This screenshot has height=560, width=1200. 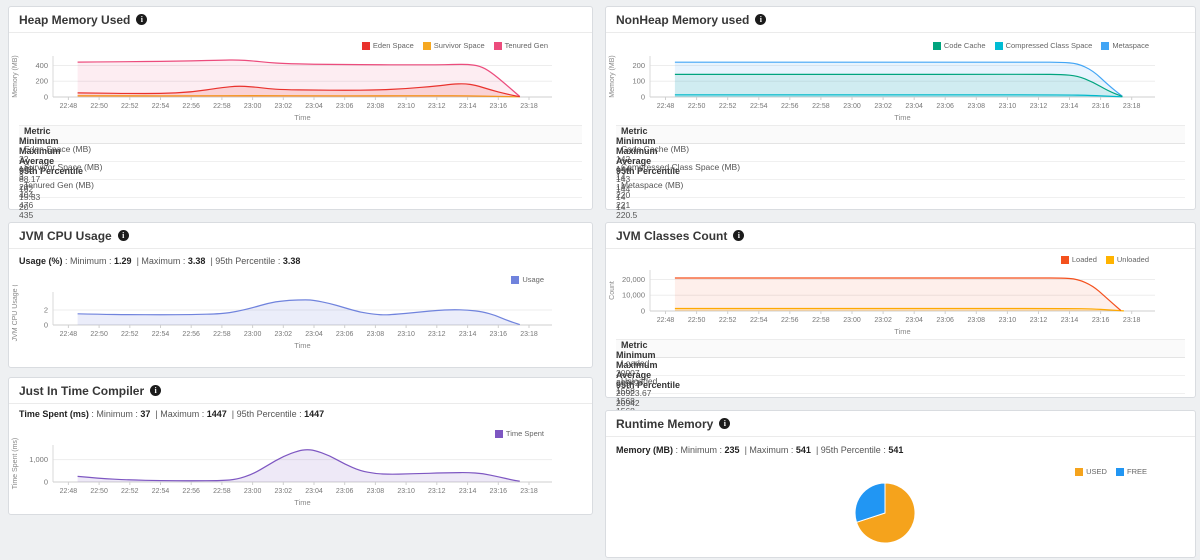 I want to click on stat-p95: 3.38, so click(x=291, y=261).